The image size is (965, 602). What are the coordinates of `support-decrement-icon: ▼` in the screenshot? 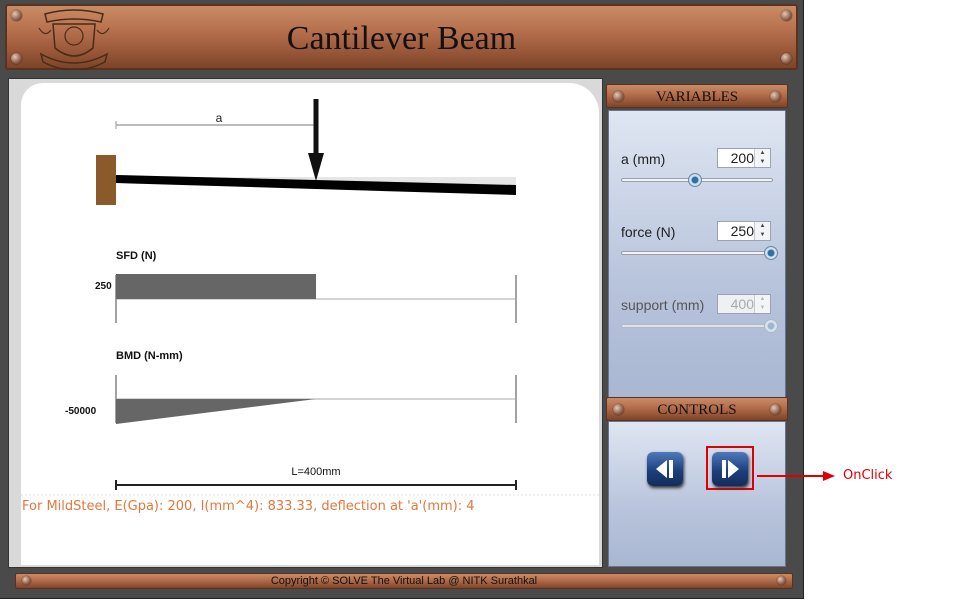 It's located at (762, 308).